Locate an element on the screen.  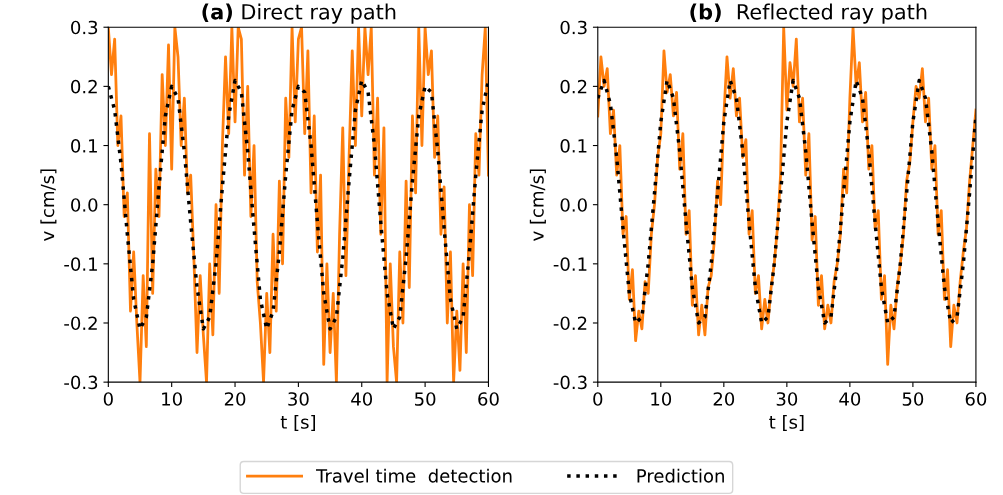
legend-label: Travel time detection is located at coordinates (414, 475).